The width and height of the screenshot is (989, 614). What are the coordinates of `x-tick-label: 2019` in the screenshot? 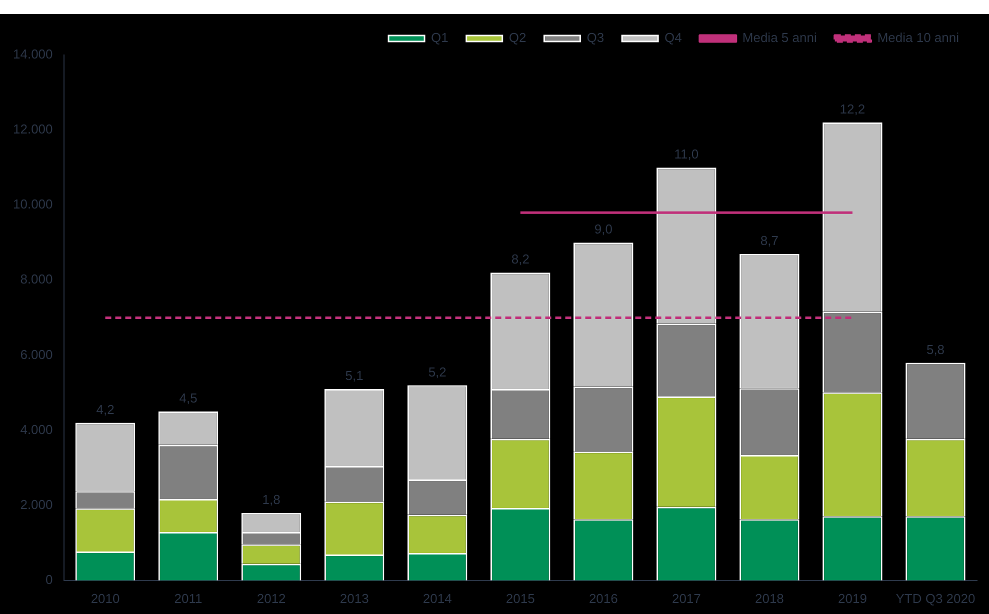 It's located at (852, 598).